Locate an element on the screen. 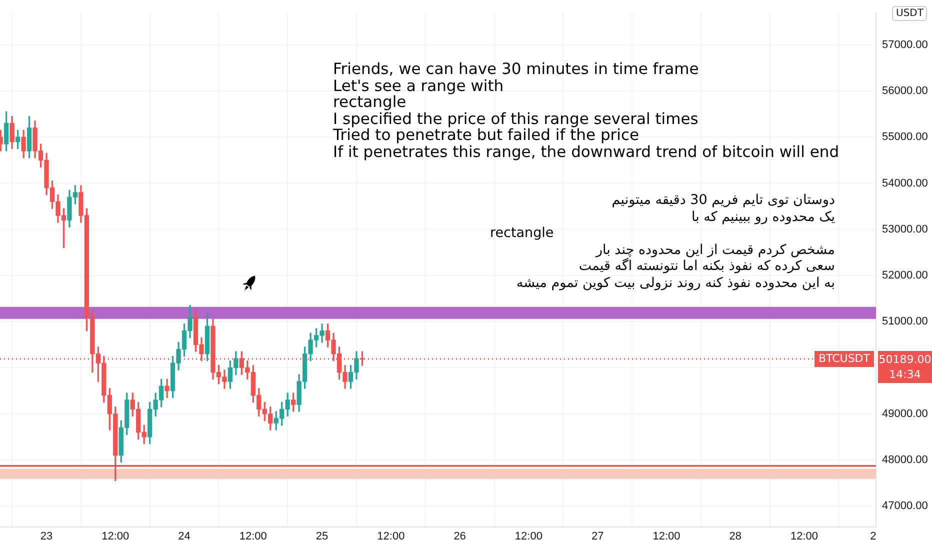 The height and width of the screenshot is (550, 932). x-tick-label: 25 is located at coordinates (322, 536).